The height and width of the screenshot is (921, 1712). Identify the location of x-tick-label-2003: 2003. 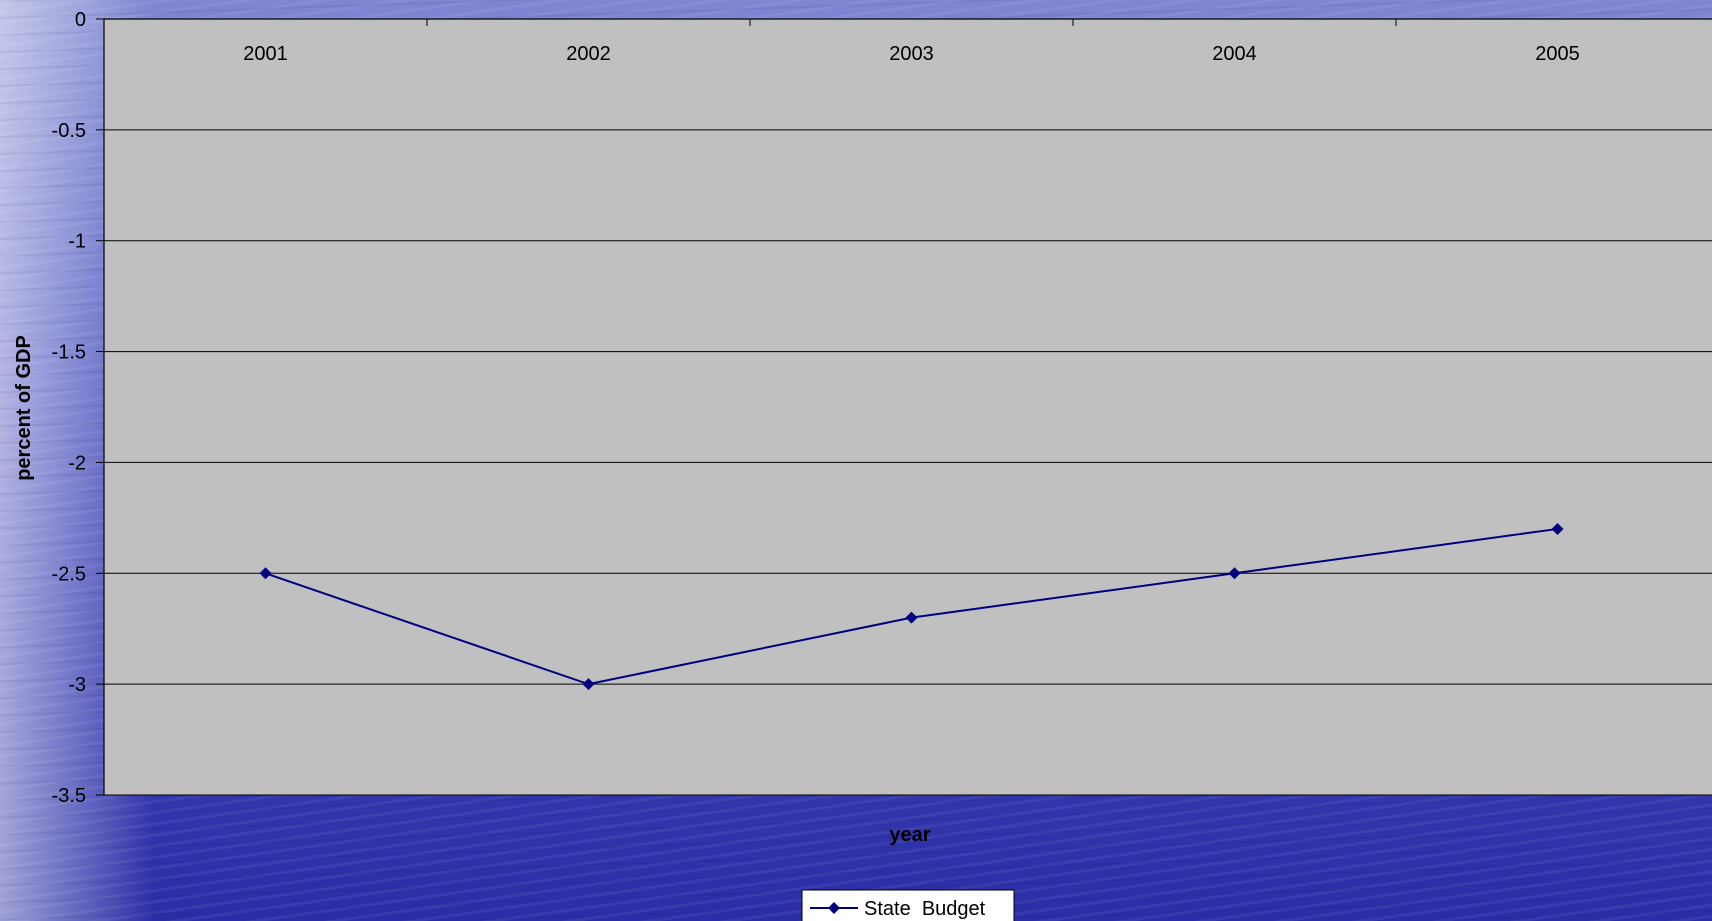
(911, 54).